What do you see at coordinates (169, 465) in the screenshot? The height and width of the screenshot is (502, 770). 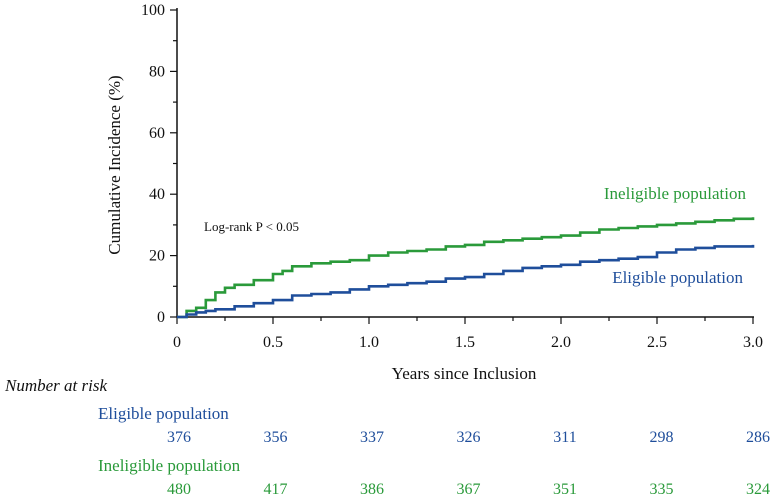 I see `risk-group-name: Ineligible population` at bounding box center [169, 465].